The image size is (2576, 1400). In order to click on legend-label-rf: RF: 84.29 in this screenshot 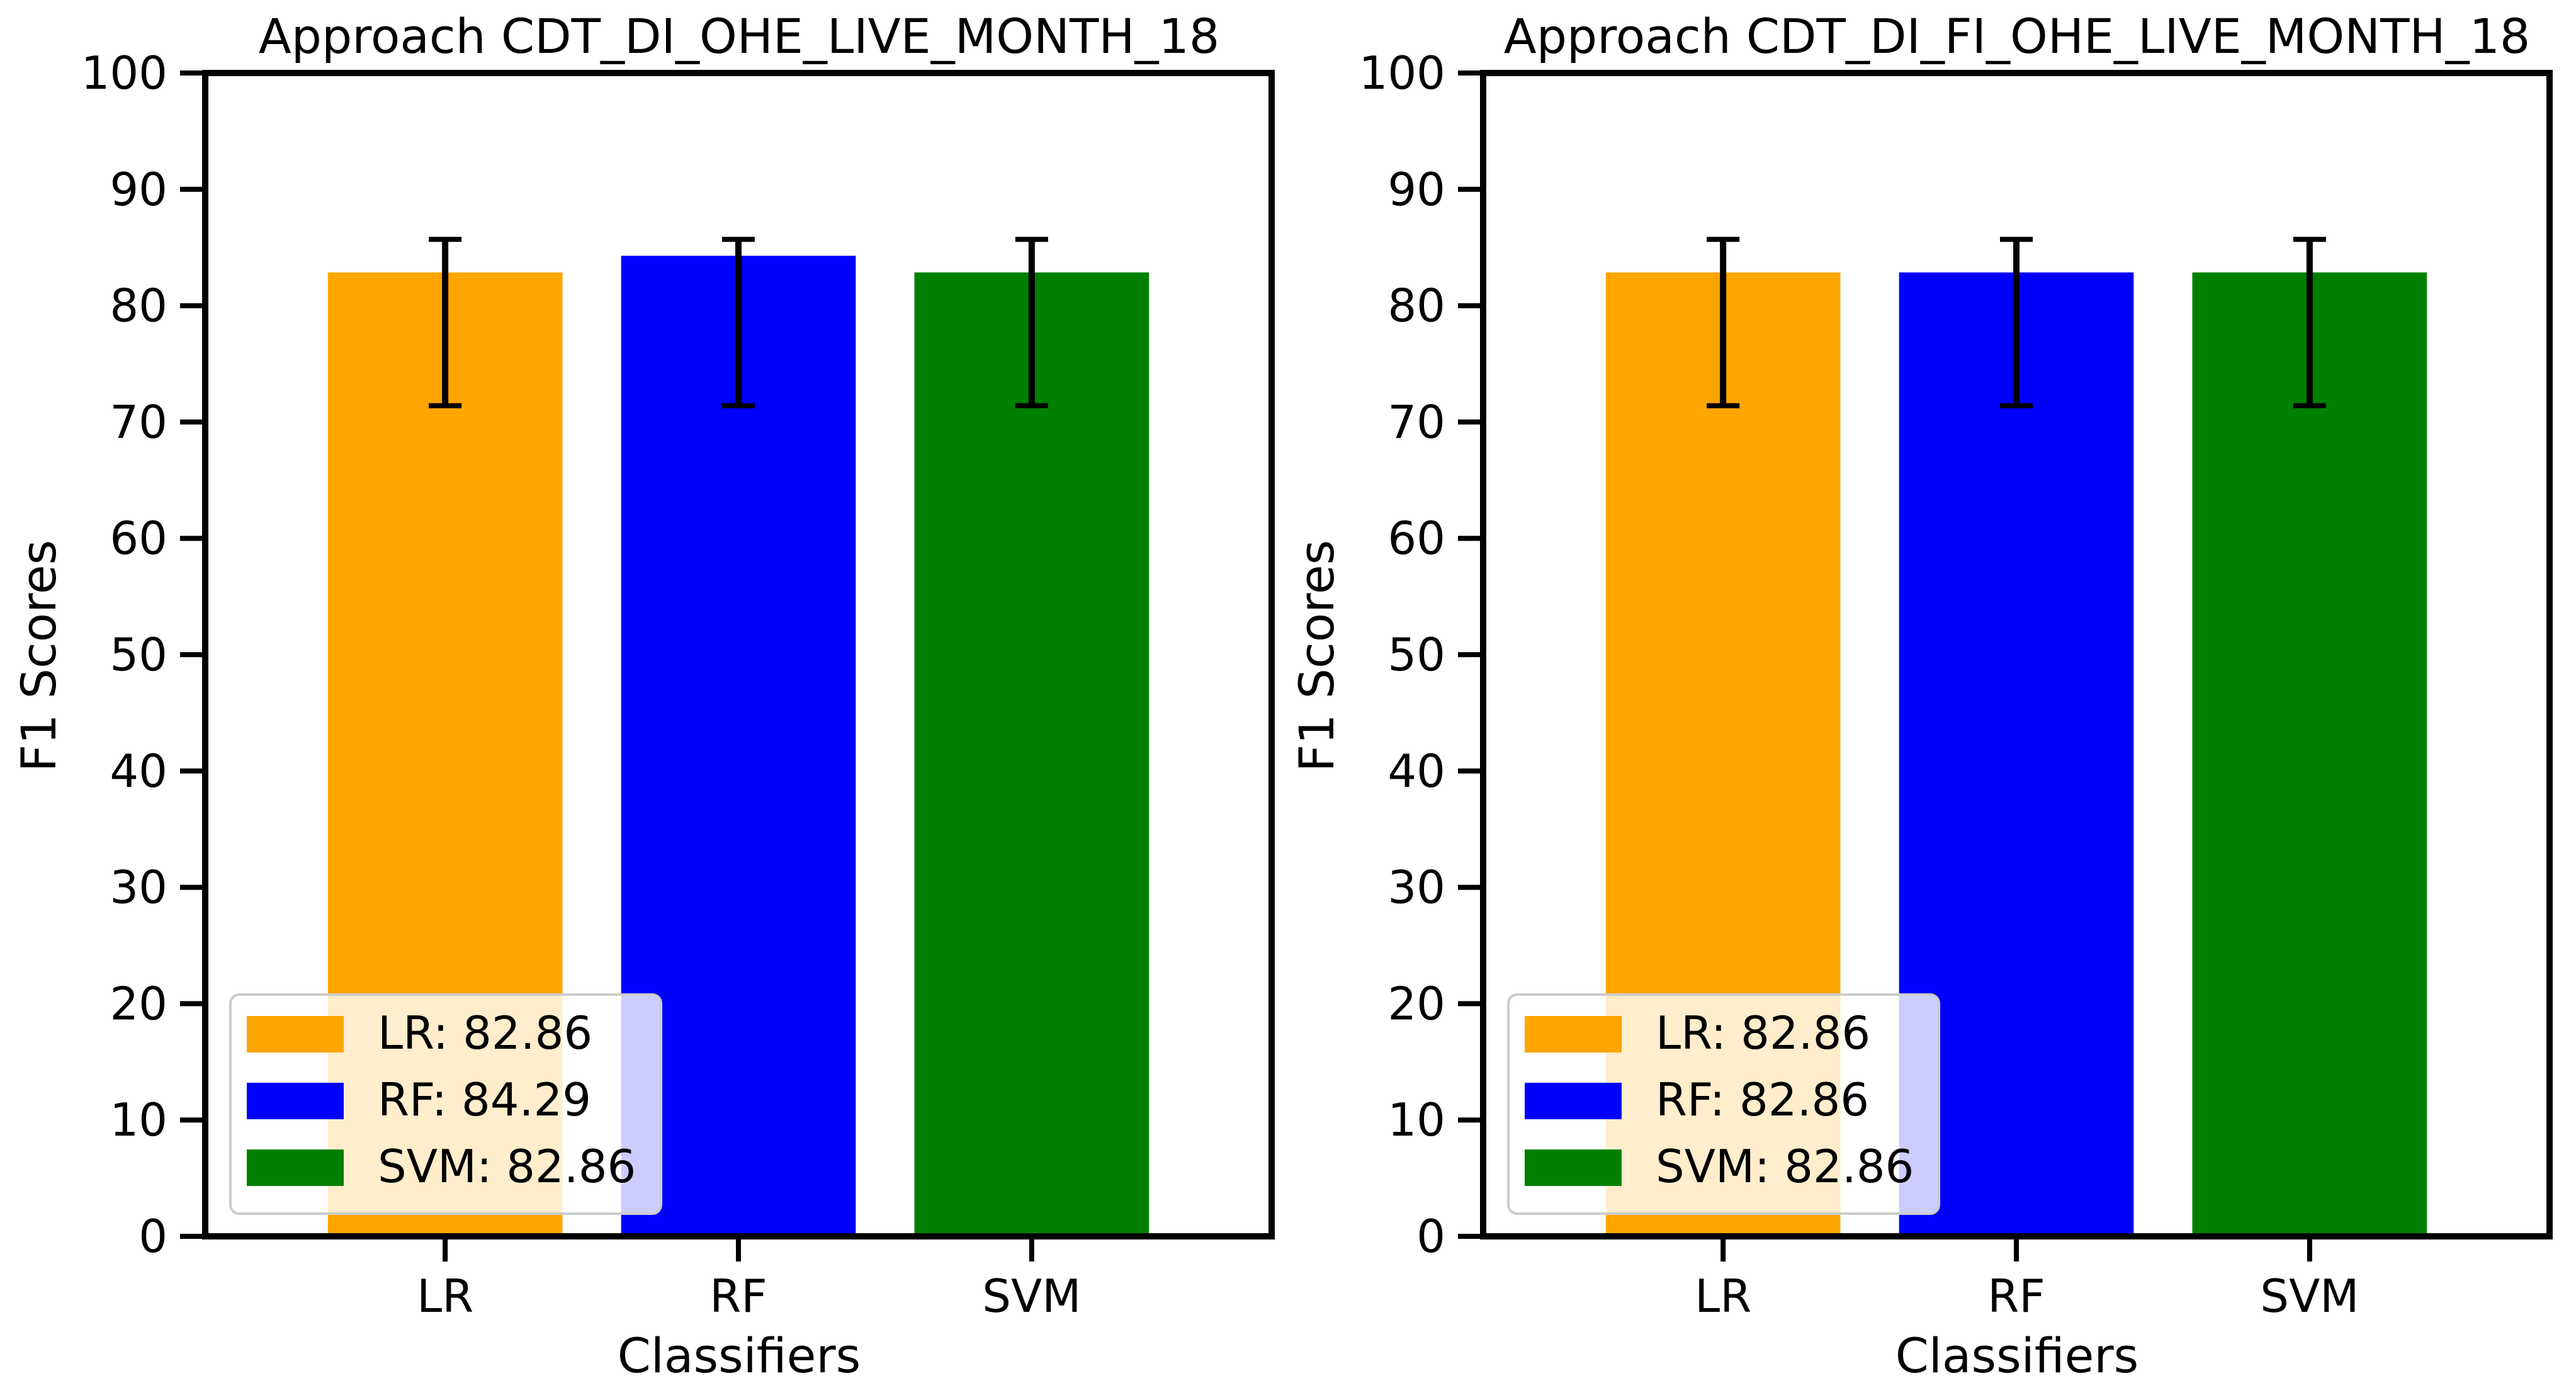, I will do `click(484, 1099)`.